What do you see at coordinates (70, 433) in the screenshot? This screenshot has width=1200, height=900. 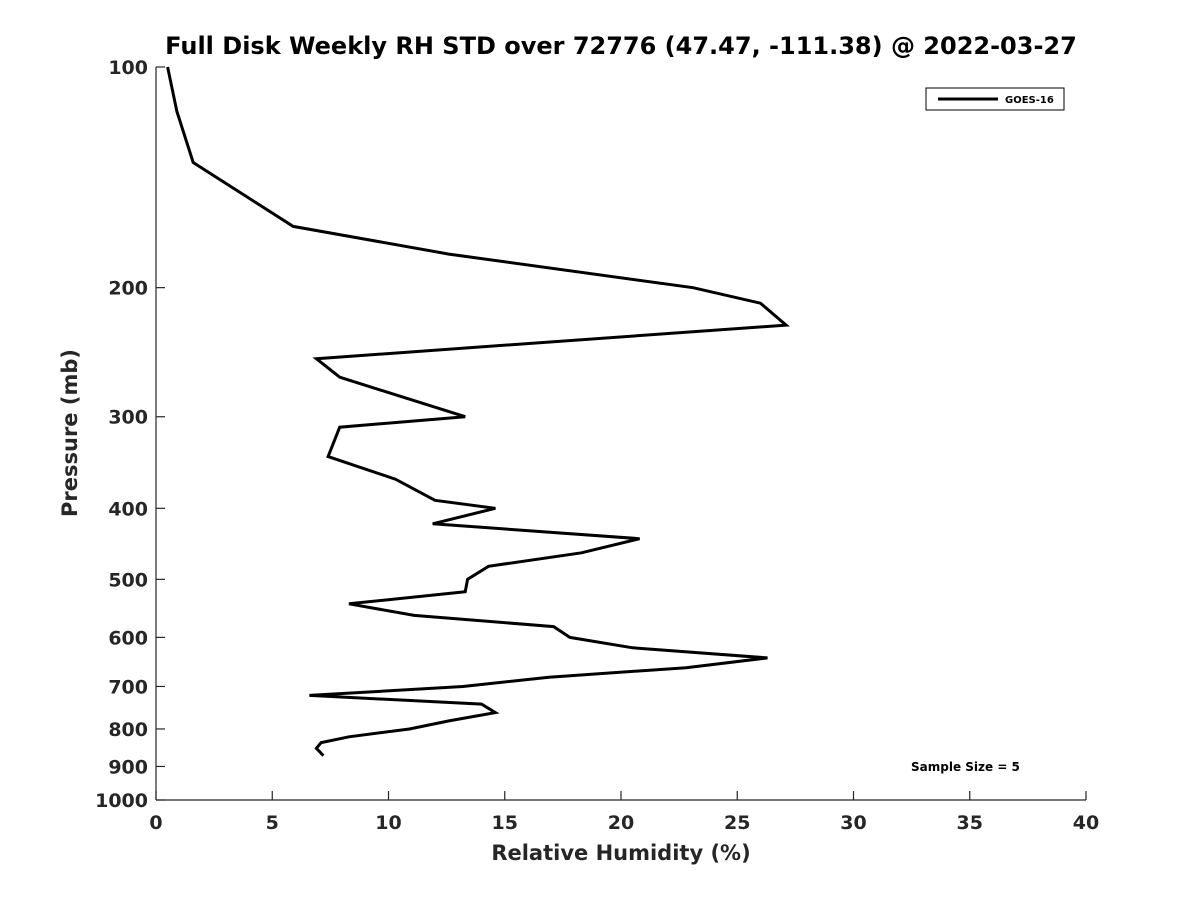 I see `y-axis-label: Pressure (mb)` at bounding box center [70, 433].